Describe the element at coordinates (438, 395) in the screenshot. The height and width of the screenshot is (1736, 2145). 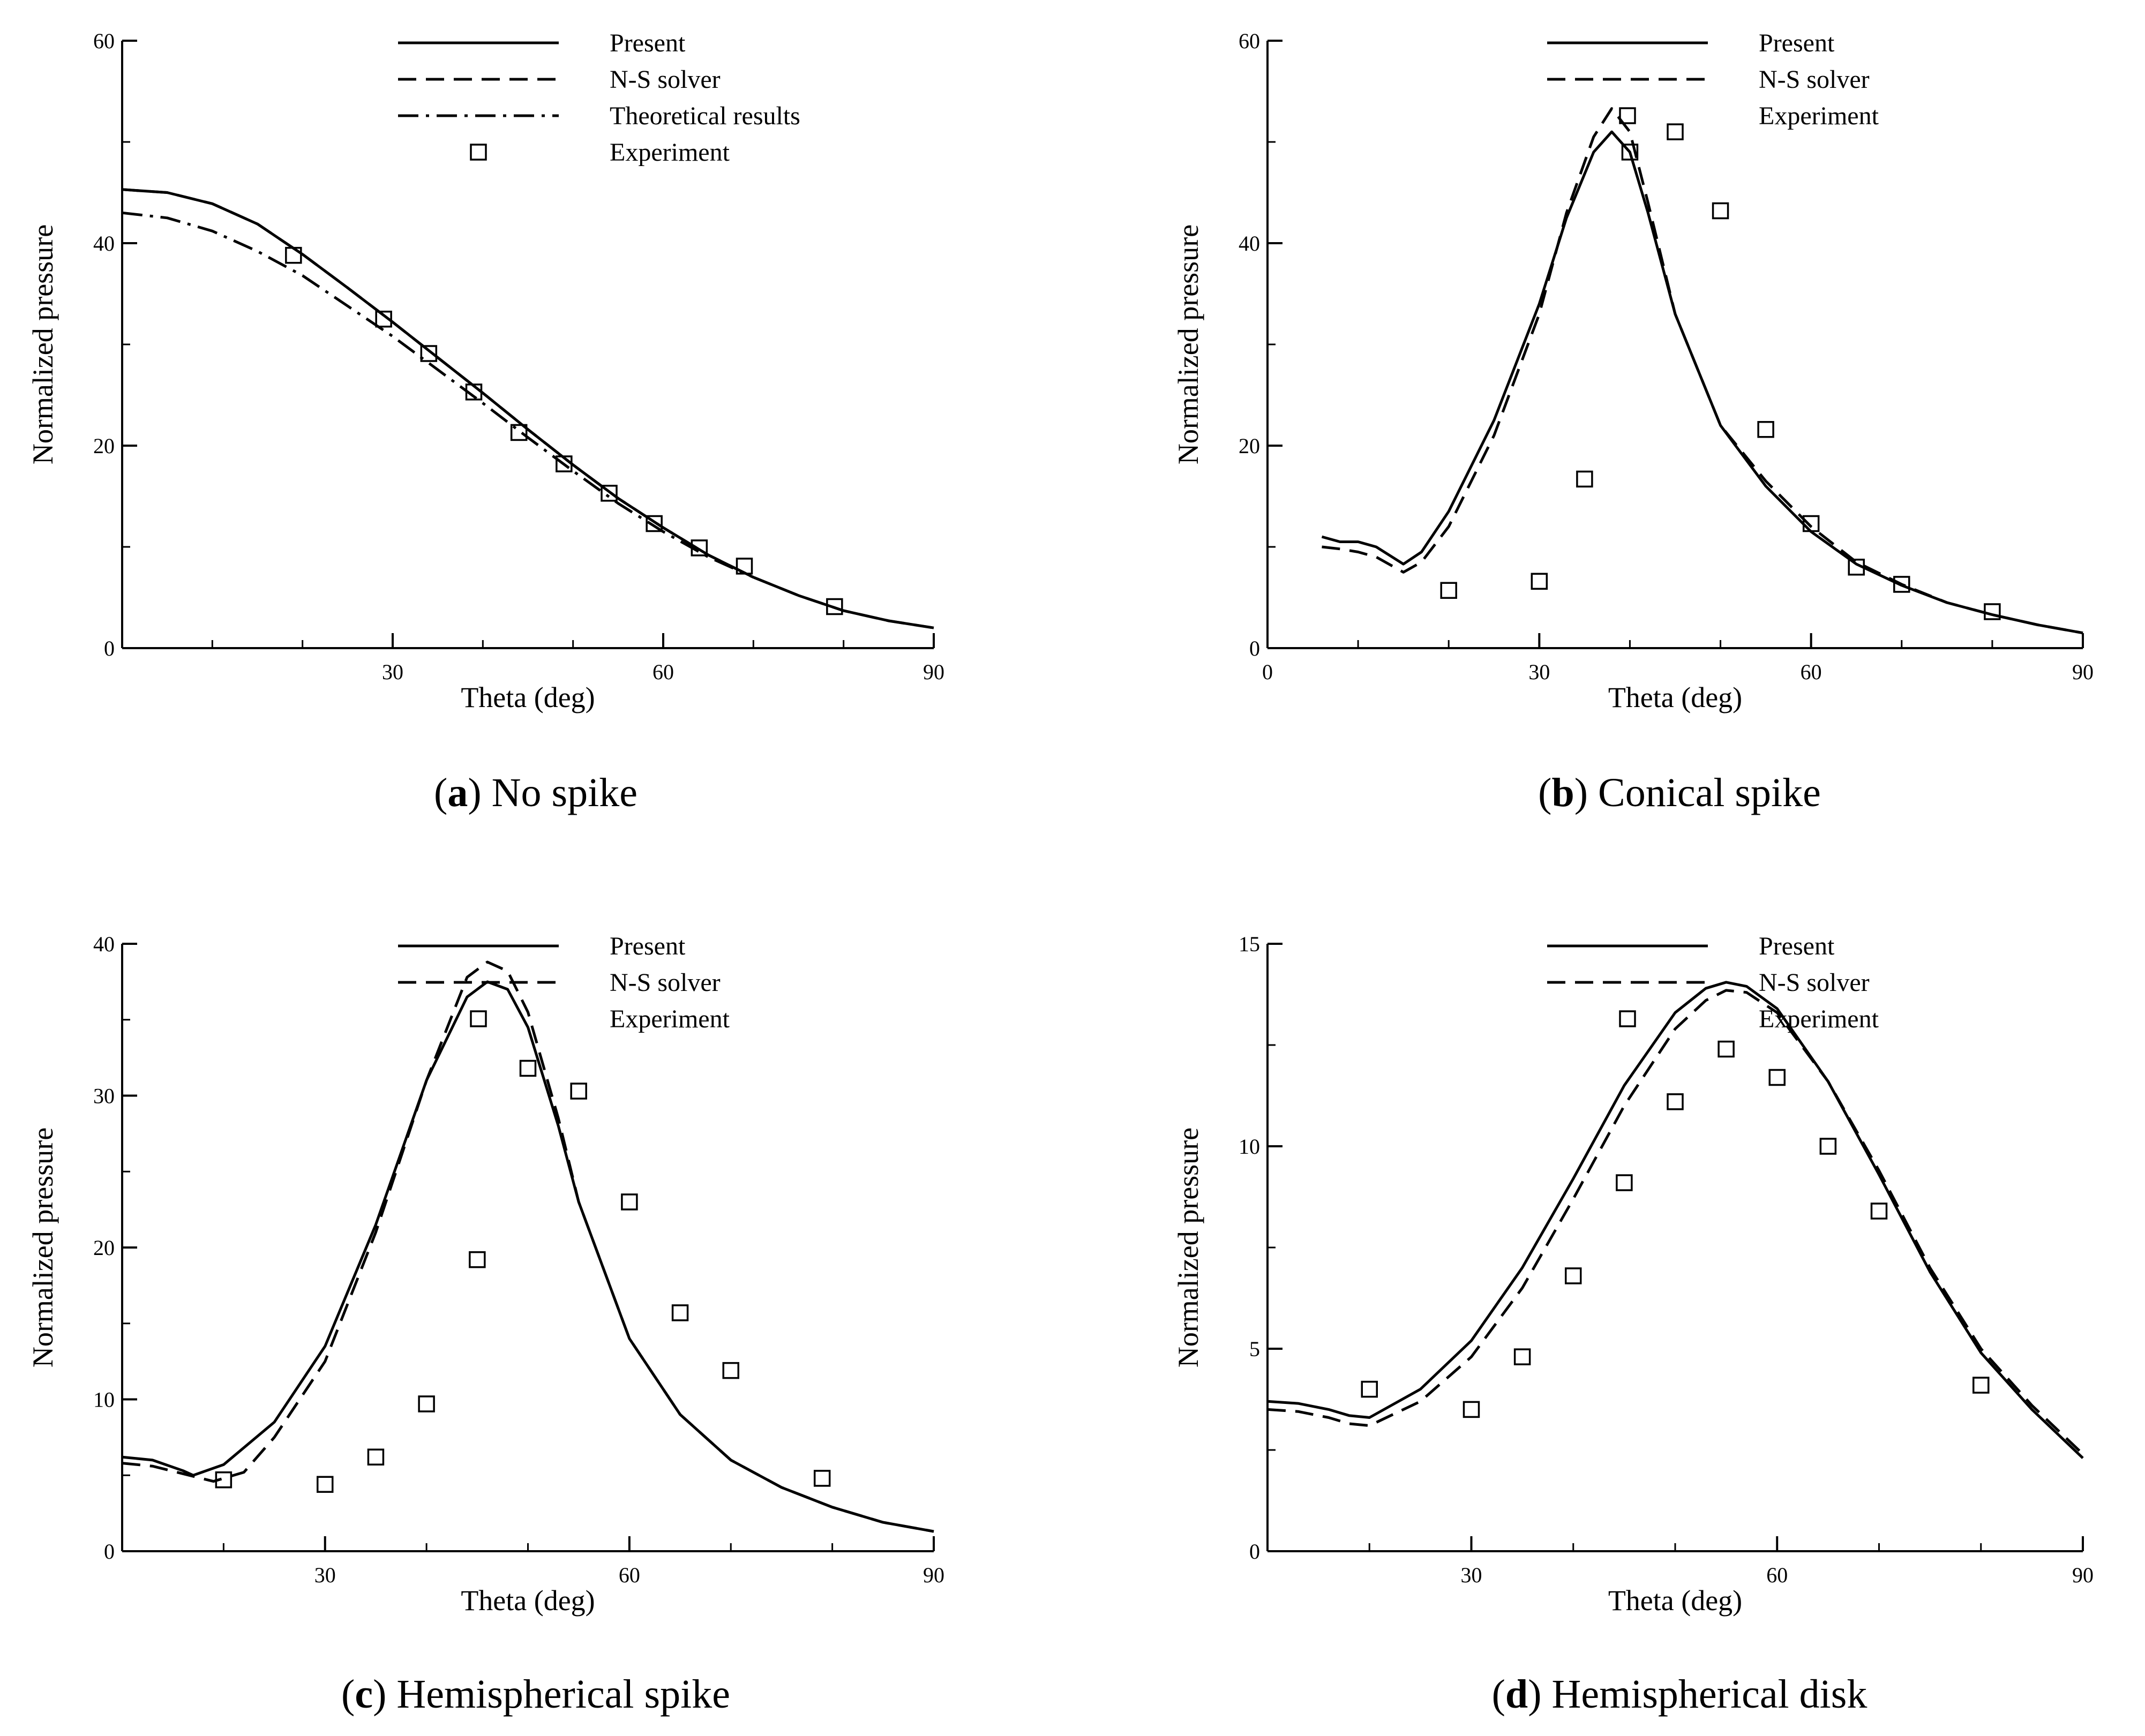
I see `series-theoretical-results` at that location.